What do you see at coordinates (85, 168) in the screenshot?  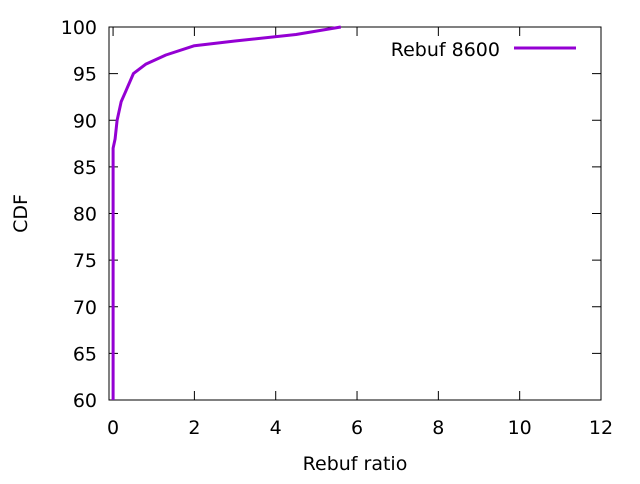 I see `y-tick-label: 85` at bounding box center [85, 168].